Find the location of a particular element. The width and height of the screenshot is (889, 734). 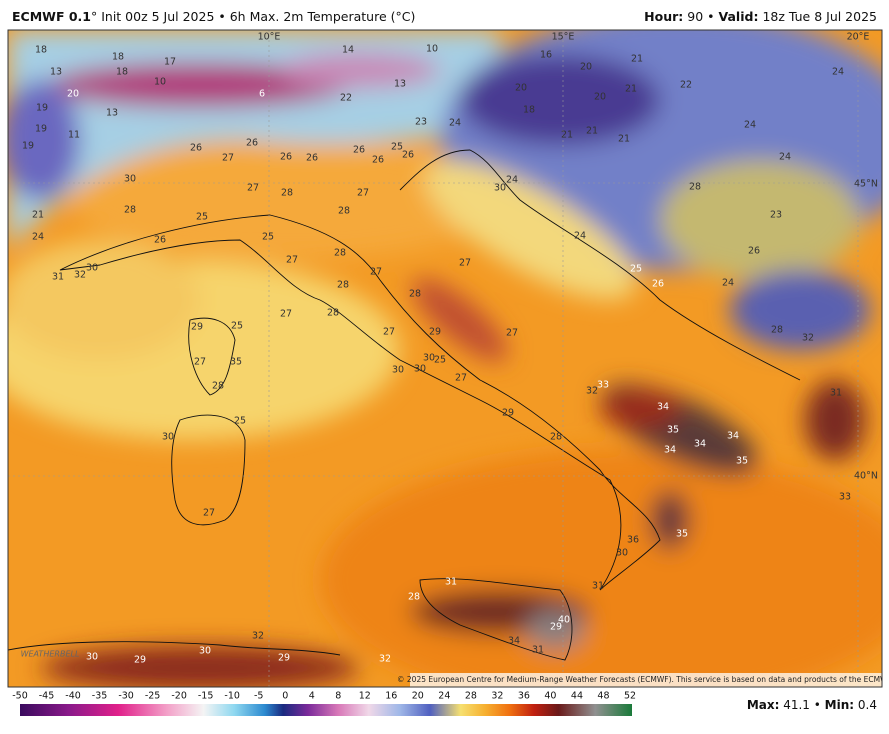

hour-label: Hour: is located at coordinates (663, 16).